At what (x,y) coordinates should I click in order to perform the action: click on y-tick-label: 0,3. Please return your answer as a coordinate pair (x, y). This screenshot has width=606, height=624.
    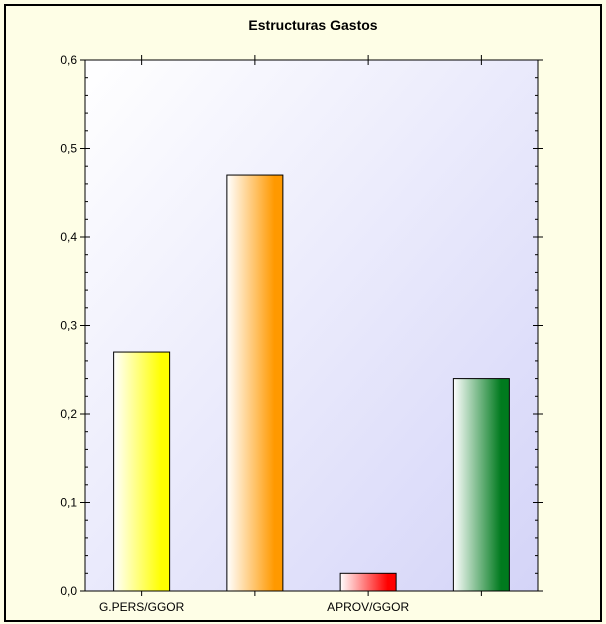
    Looking at the image, I should click on (68, 326).